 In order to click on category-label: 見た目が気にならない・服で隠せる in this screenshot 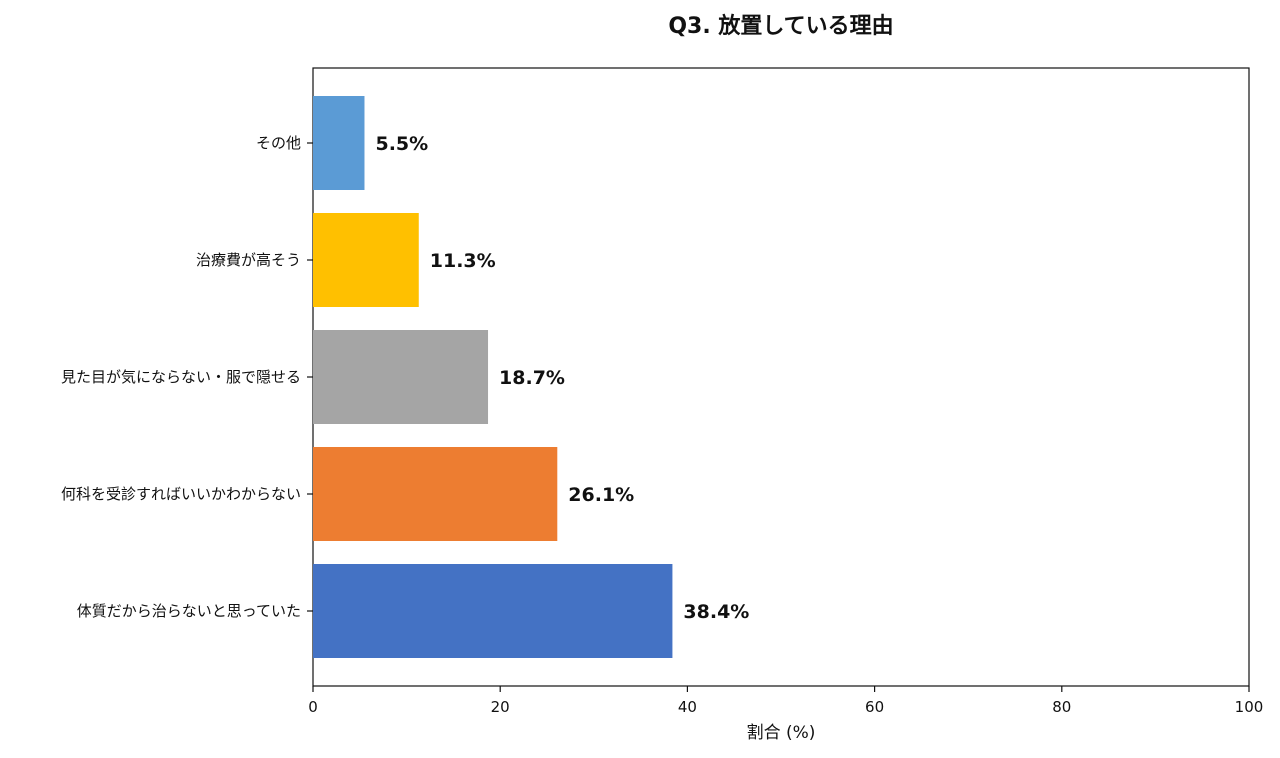, I will do `click(181, 377)`.